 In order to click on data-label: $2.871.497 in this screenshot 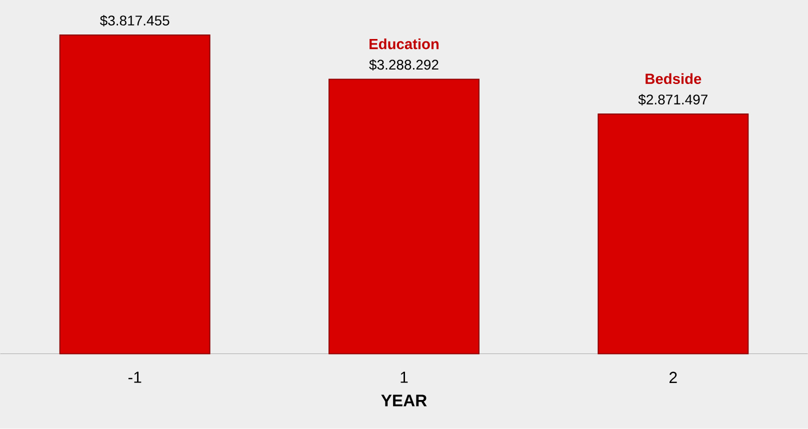, I will do `click(673, 100)`.